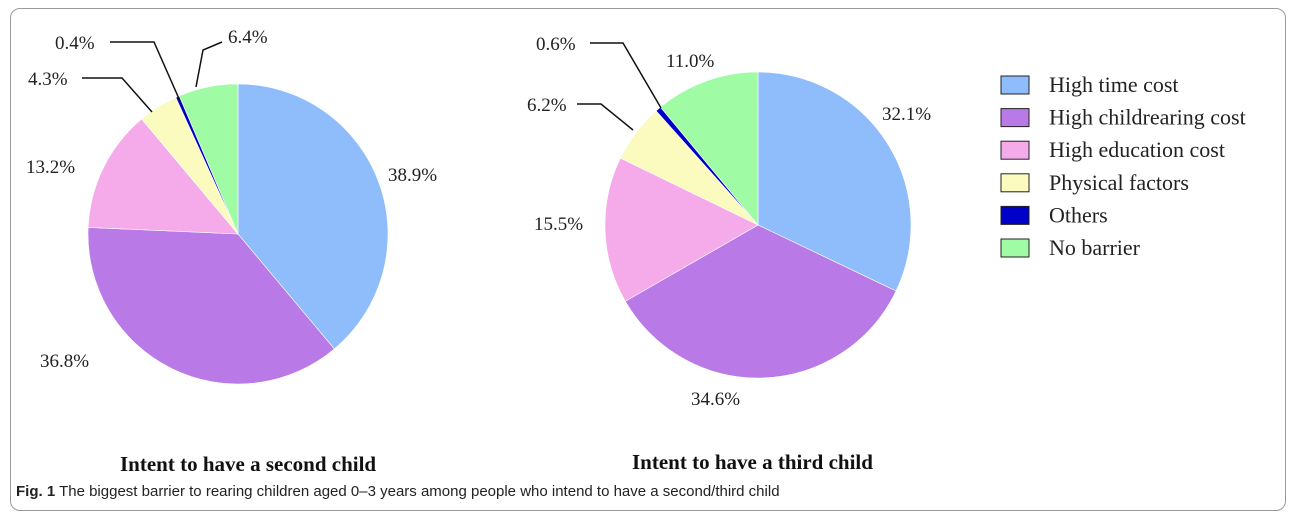 Image resolution: width=1290 pixels, height=515 pixels. Describe the element at coordinates (209, 64) in the screenshot. I see `leader-line-no-barrier` at that location.